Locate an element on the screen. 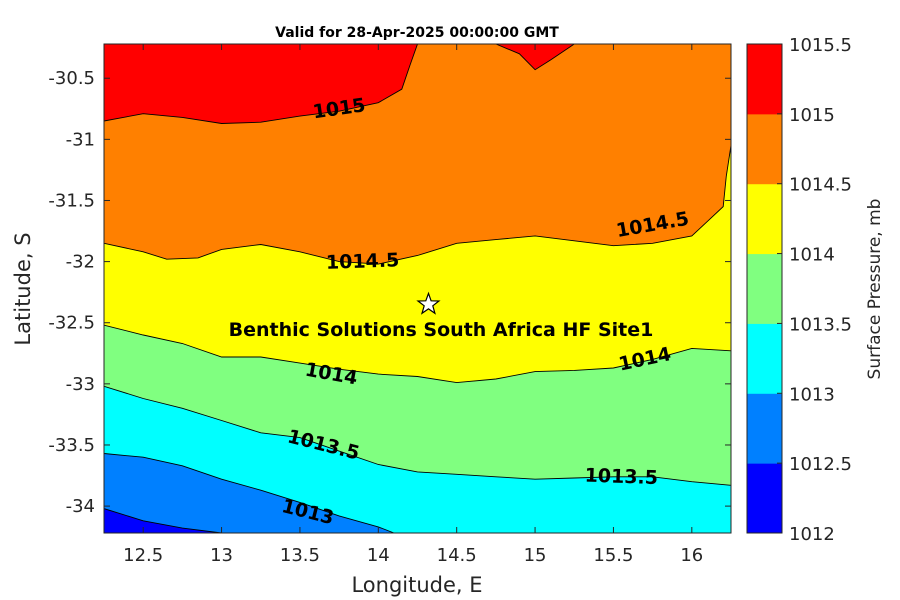  y-tick-label: -33.5 is located at coordinates (71, 445).